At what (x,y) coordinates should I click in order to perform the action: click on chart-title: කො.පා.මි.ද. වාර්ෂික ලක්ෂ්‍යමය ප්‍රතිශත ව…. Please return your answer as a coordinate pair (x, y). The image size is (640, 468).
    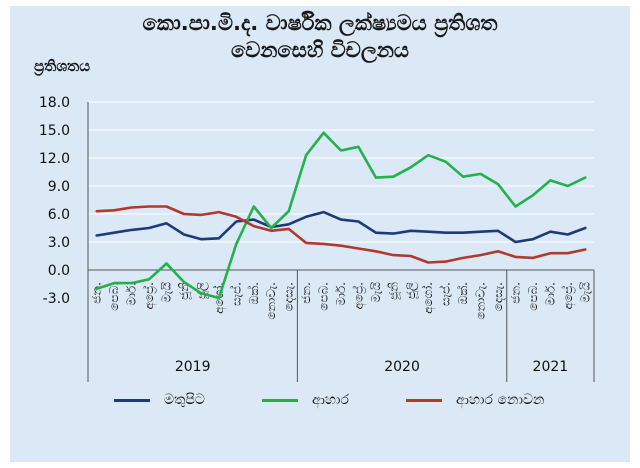
    Looking at the image, I should click on (320, 37).